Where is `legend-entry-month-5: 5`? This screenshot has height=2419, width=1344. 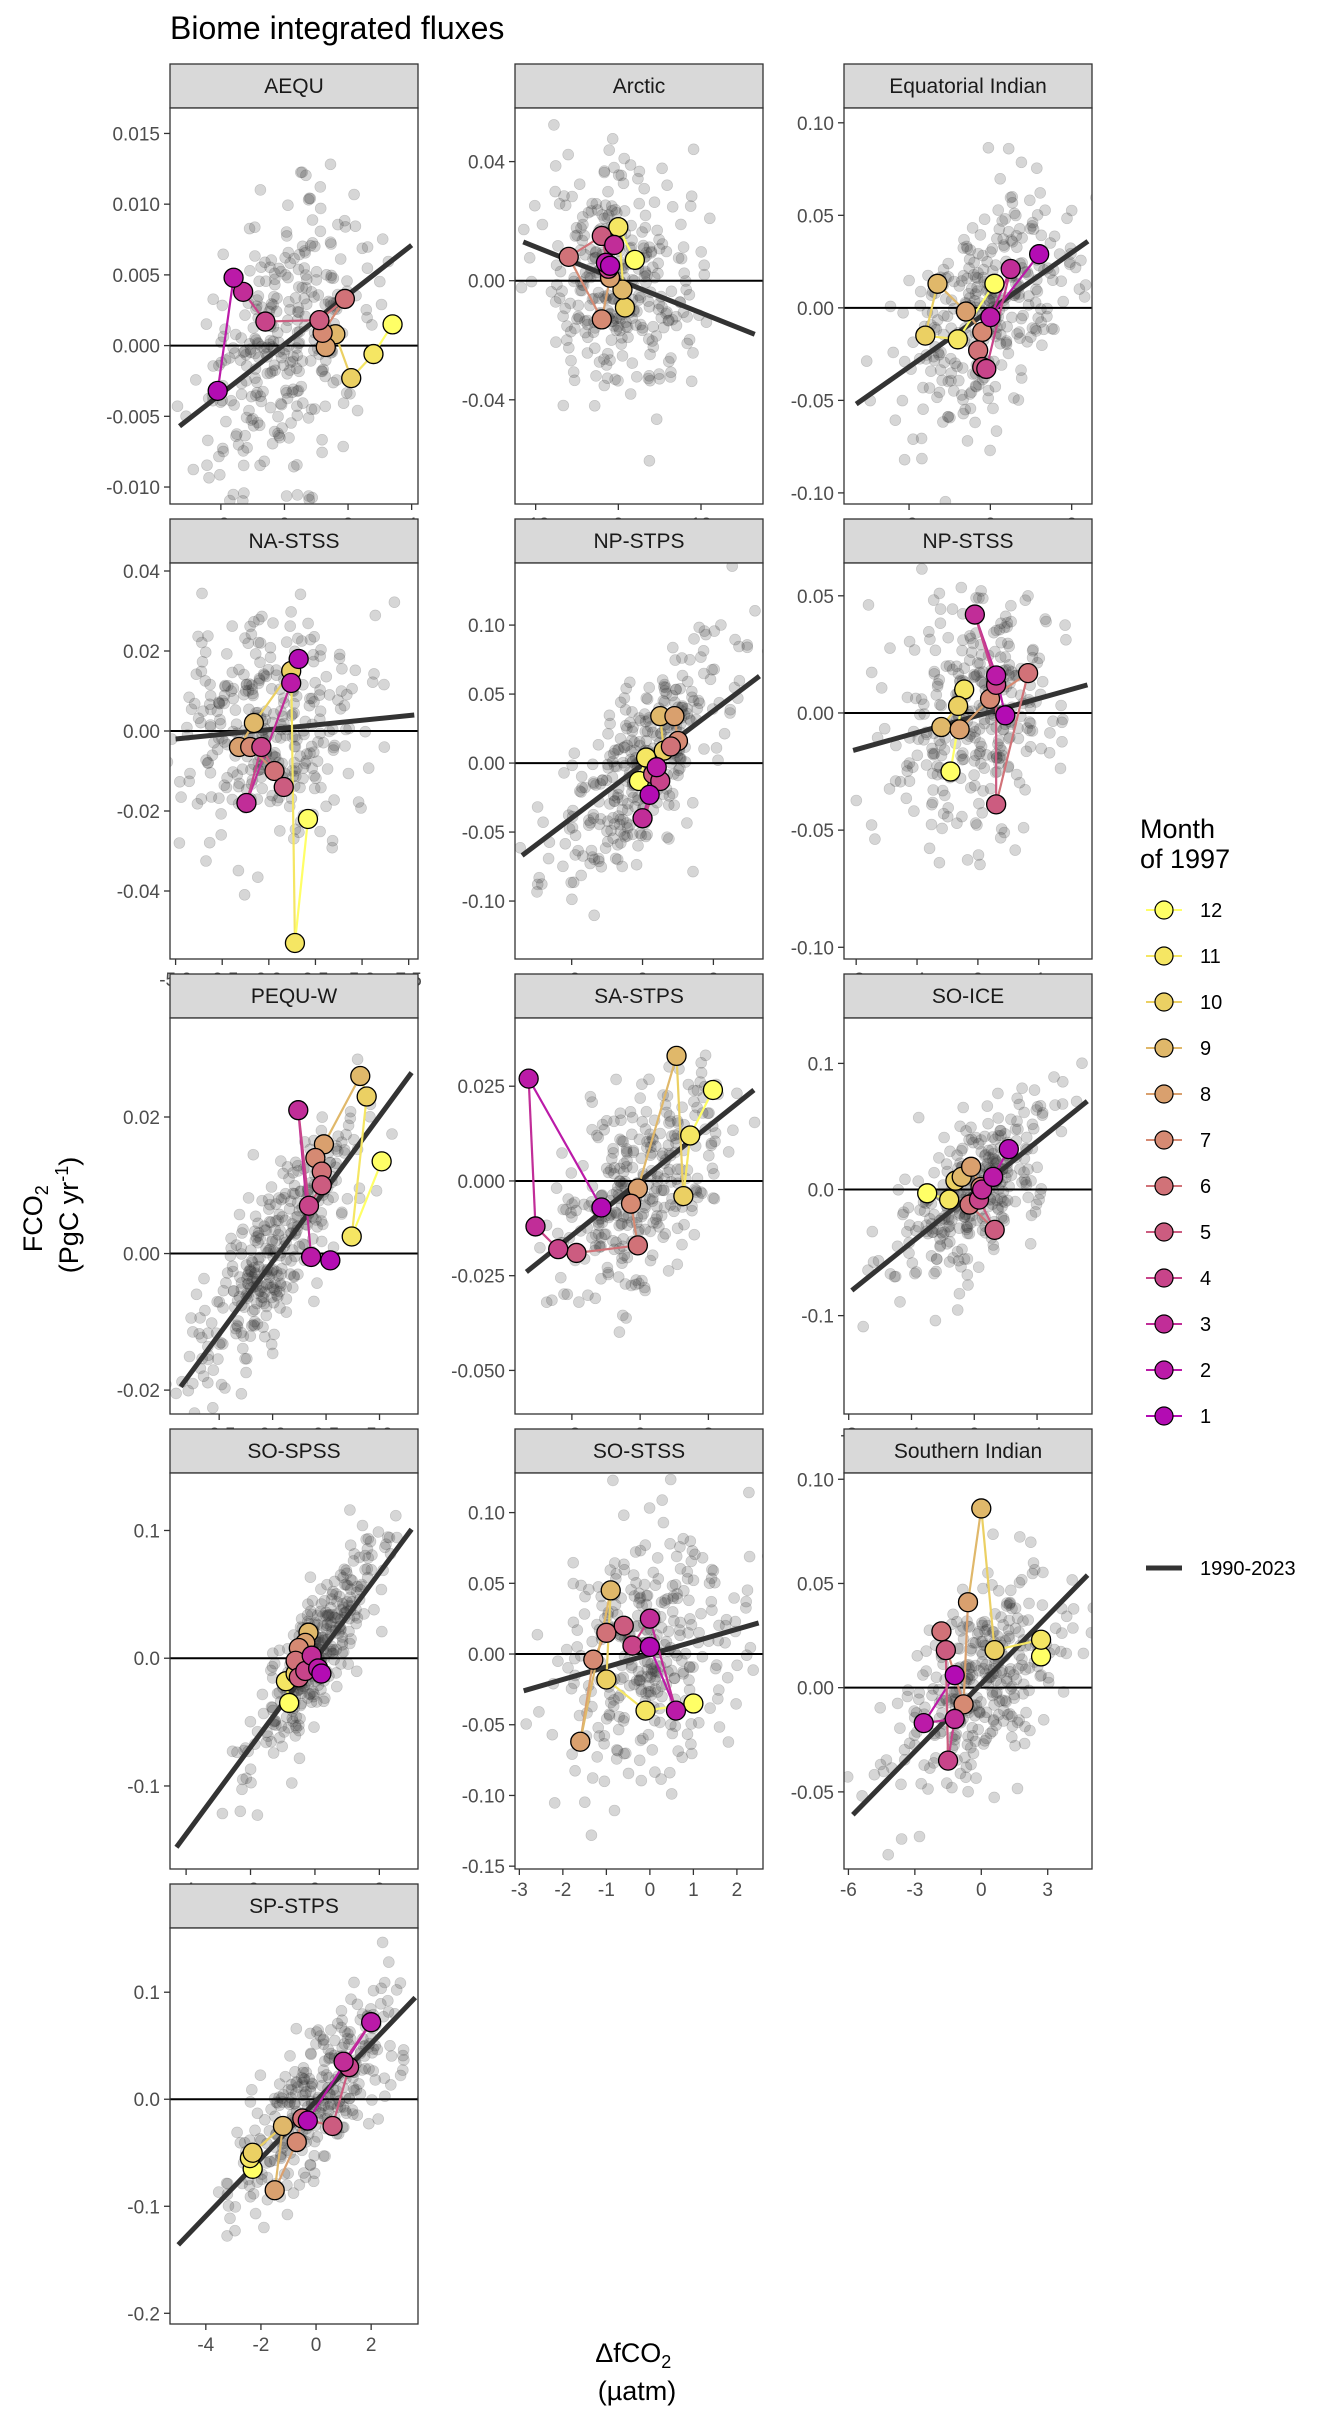
legend-entry-month-5: 5 is located at coordinates (1178, 1233).